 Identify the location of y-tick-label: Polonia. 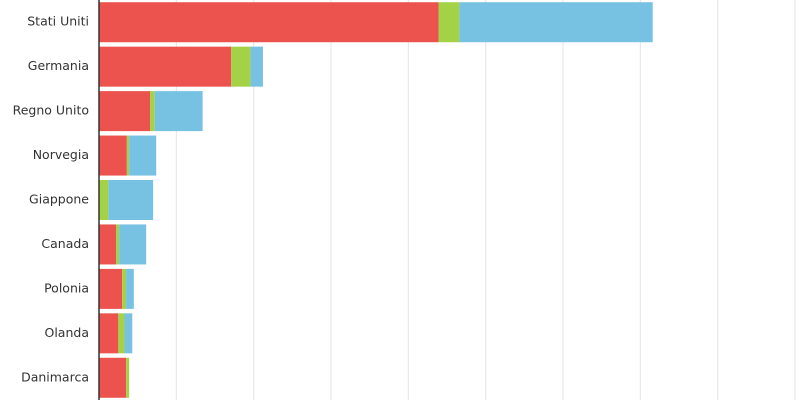
(66, 287).